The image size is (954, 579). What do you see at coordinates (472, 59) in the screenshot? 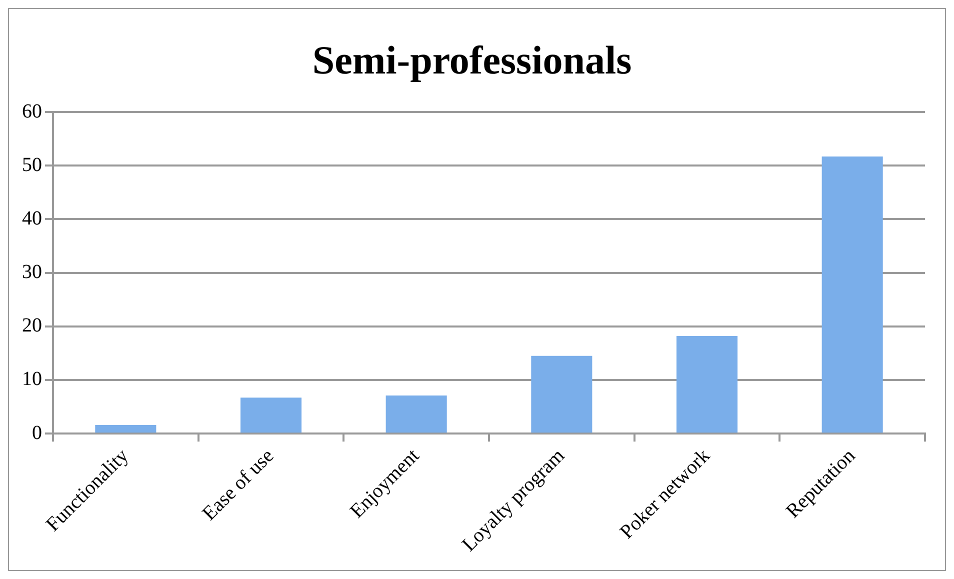
I see `chart-title: Semi-professionals` at bounding box center [472, 59].